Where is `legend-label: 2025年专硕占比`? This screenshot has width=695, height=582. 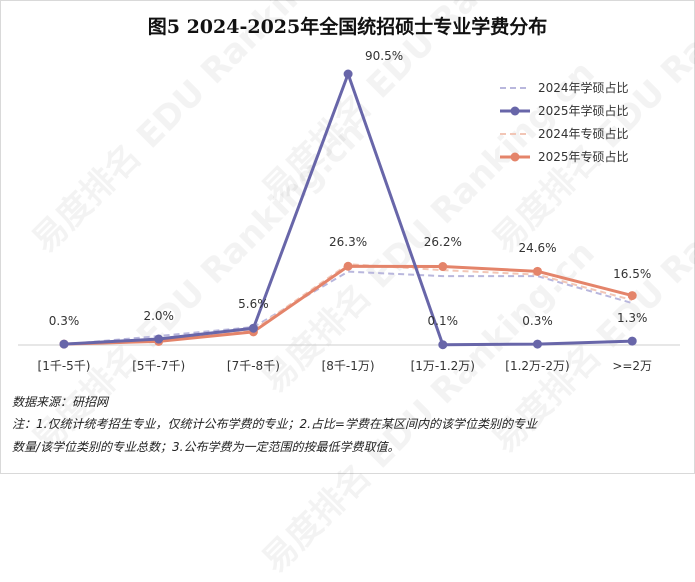
legend-label: 2025年专硕占比 is located at coordinates (583, 156).